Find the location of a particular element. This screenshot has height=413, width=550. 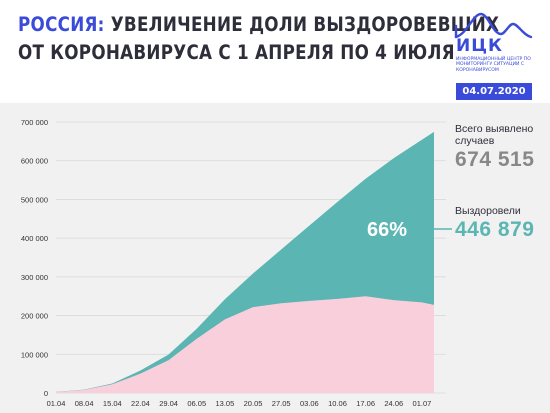

x-tick-label: 01.07 is located at coordinates (422, 403).